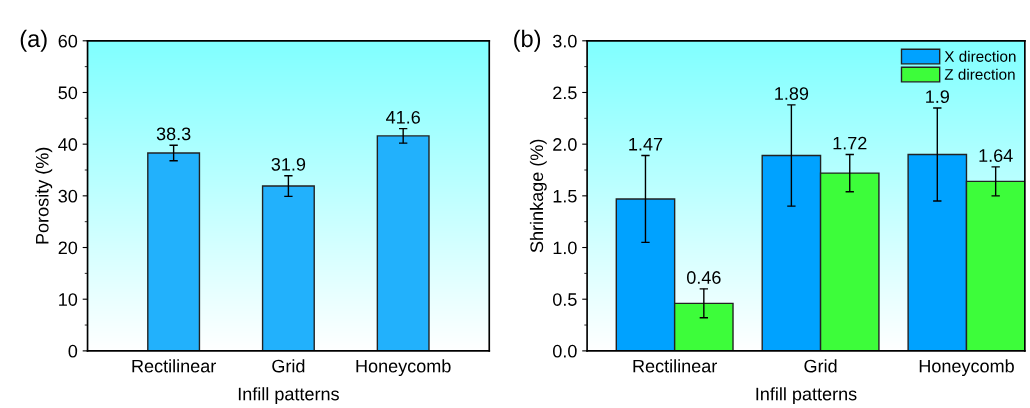  What do you see at coordinates (792, 93) in the screenshot?
I see `data-label: 1.89` at bounding box center [792, 93].